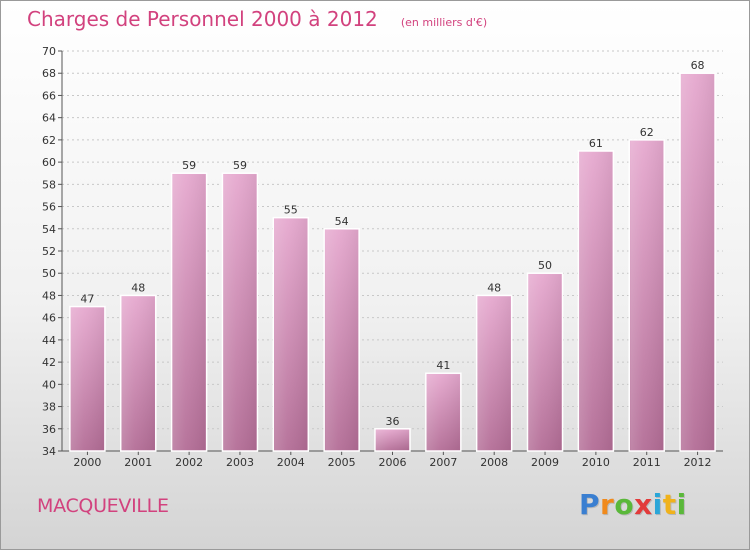  Describe the element at coordinates (342, 462) in the screenshot. I see `x-tick-label-2005: 2005` at that location.